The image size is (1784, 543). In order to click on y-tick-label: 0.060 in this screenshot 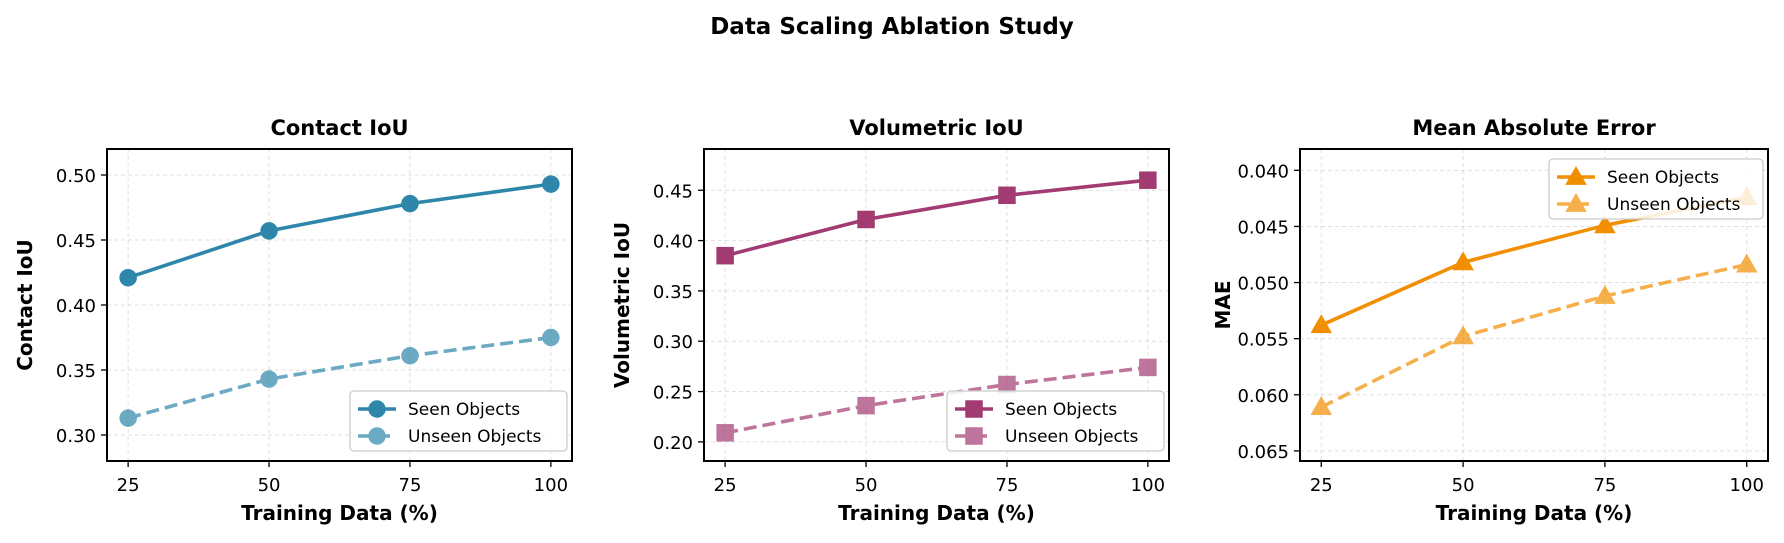, I will do `click(1263, 396)`.